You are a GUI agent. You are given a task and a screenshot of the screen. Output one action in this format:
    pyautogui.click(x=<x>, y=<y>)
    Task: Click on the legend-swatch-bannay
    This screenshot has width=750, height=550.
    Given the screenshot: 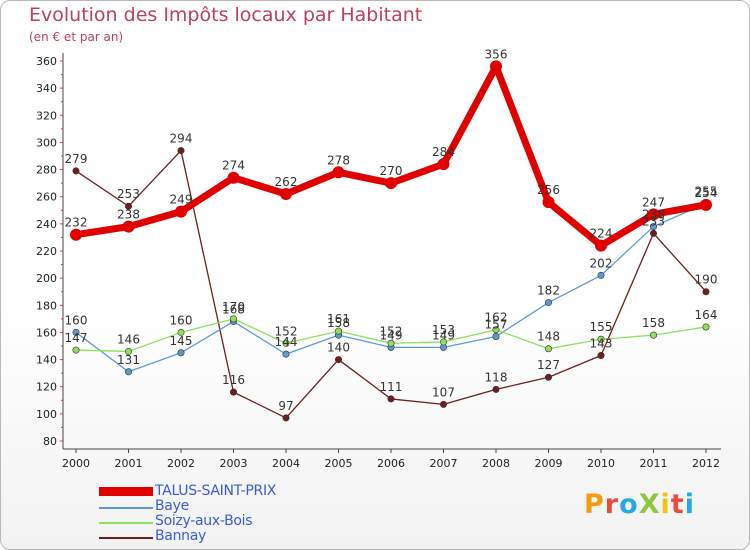 What is the action you would take?
    pyautogui.click(x=126, y=538)
    